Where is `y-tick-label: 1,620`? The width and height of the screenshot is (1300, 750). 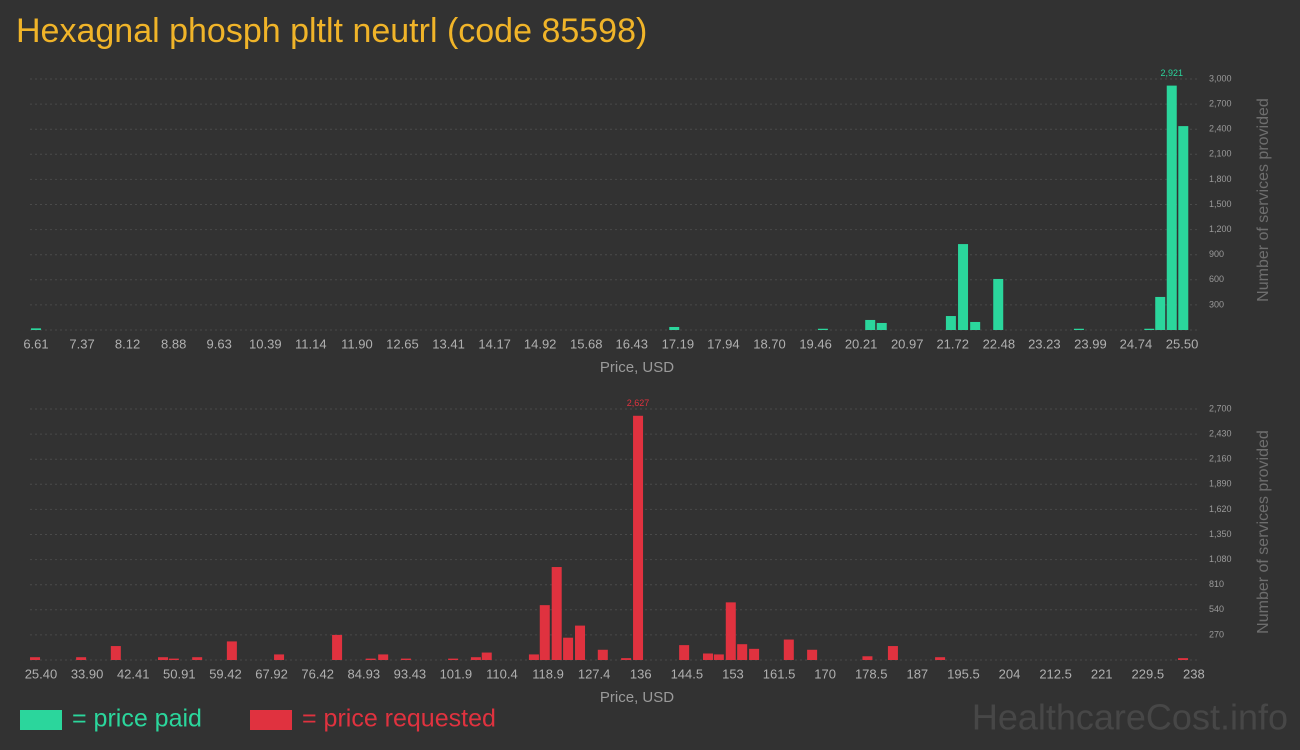 y-tick-label: 1,620 is located at coordinates (1220, 509).